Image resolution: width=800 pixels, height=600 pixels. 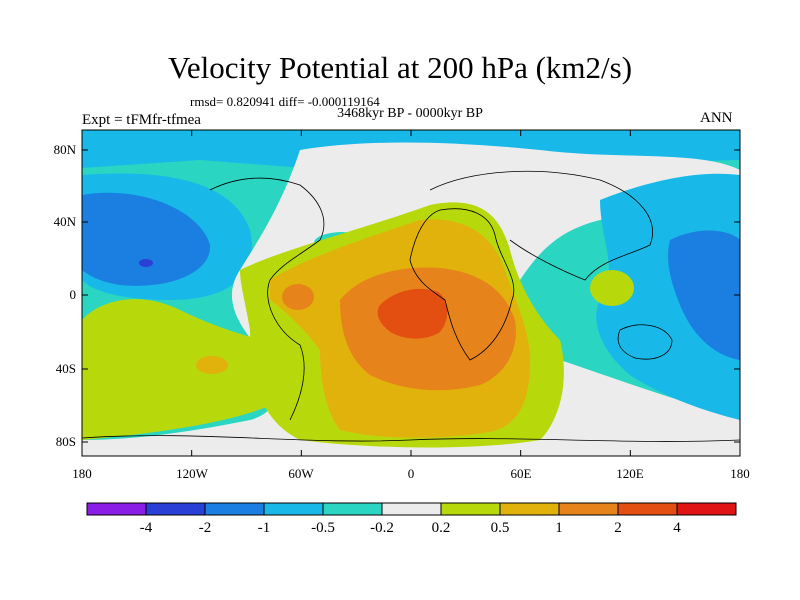 I want to click on coastline-africa, so click(x=462, y=284).